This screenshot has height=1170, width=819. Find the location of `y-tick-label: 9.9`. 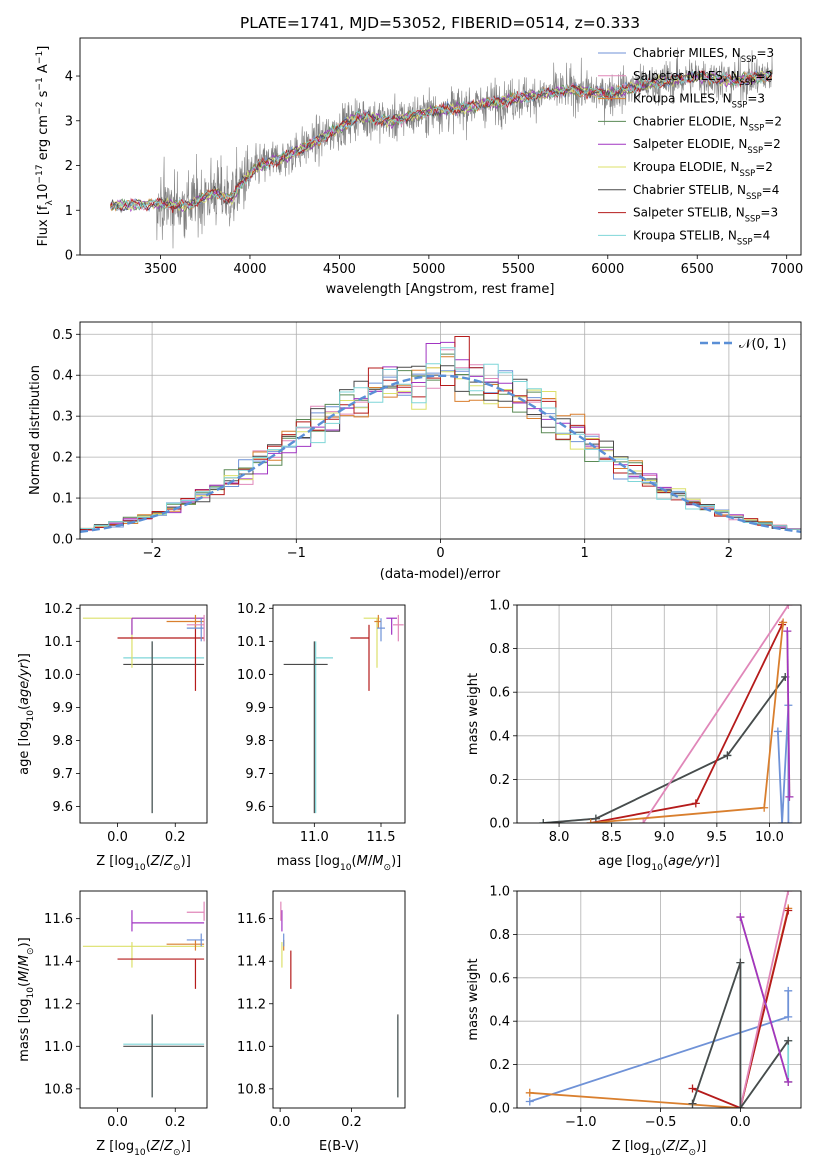

y-tick-label: 9.9 is located at coordinates (255, 708).